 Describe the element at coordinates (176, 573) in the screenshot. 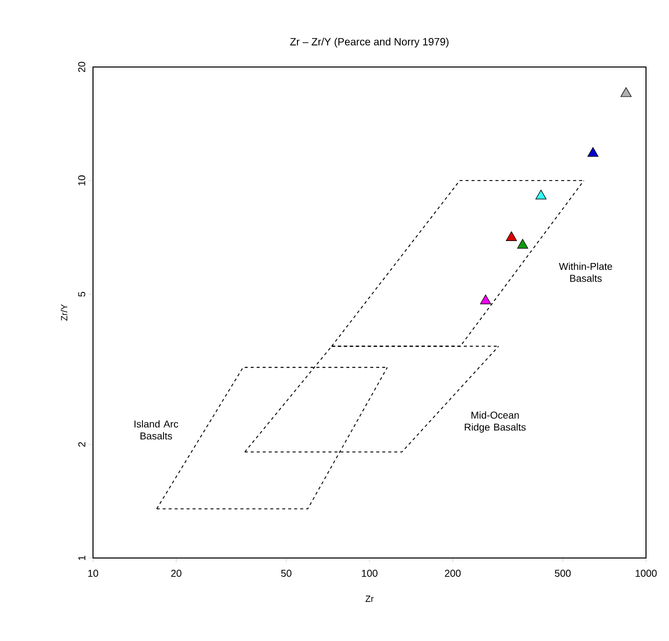

I see `x-tick-label: 20` at that location.